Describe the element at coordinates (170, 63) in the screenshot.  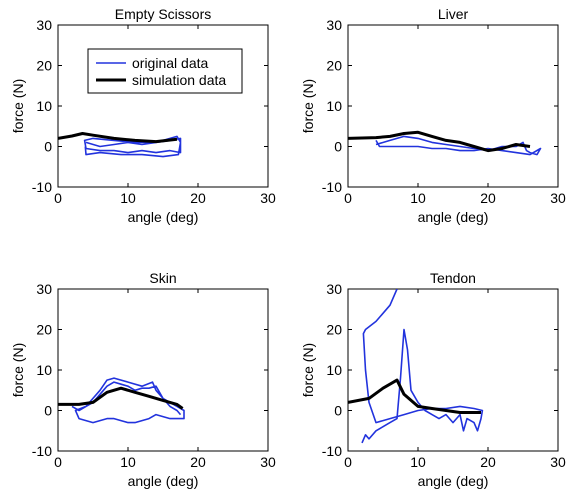
I see `legend-label: original data` at that location.